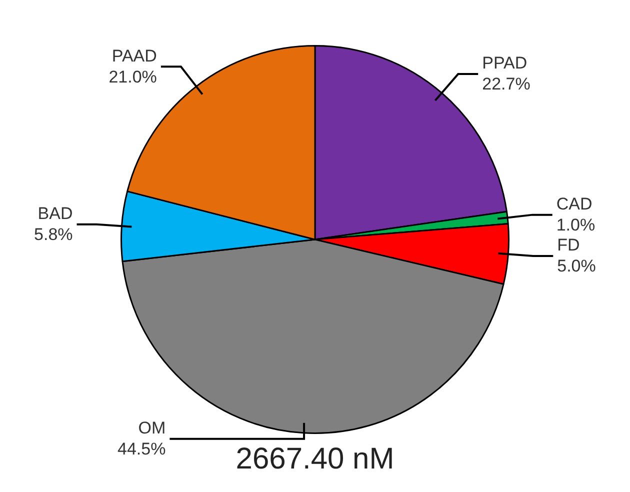 This screenshot has width=630, height=492. What do you see at coordinates (53, 234) in the screenshot?
I see `data-label: 5.8%` at bounding box center [53, 234].